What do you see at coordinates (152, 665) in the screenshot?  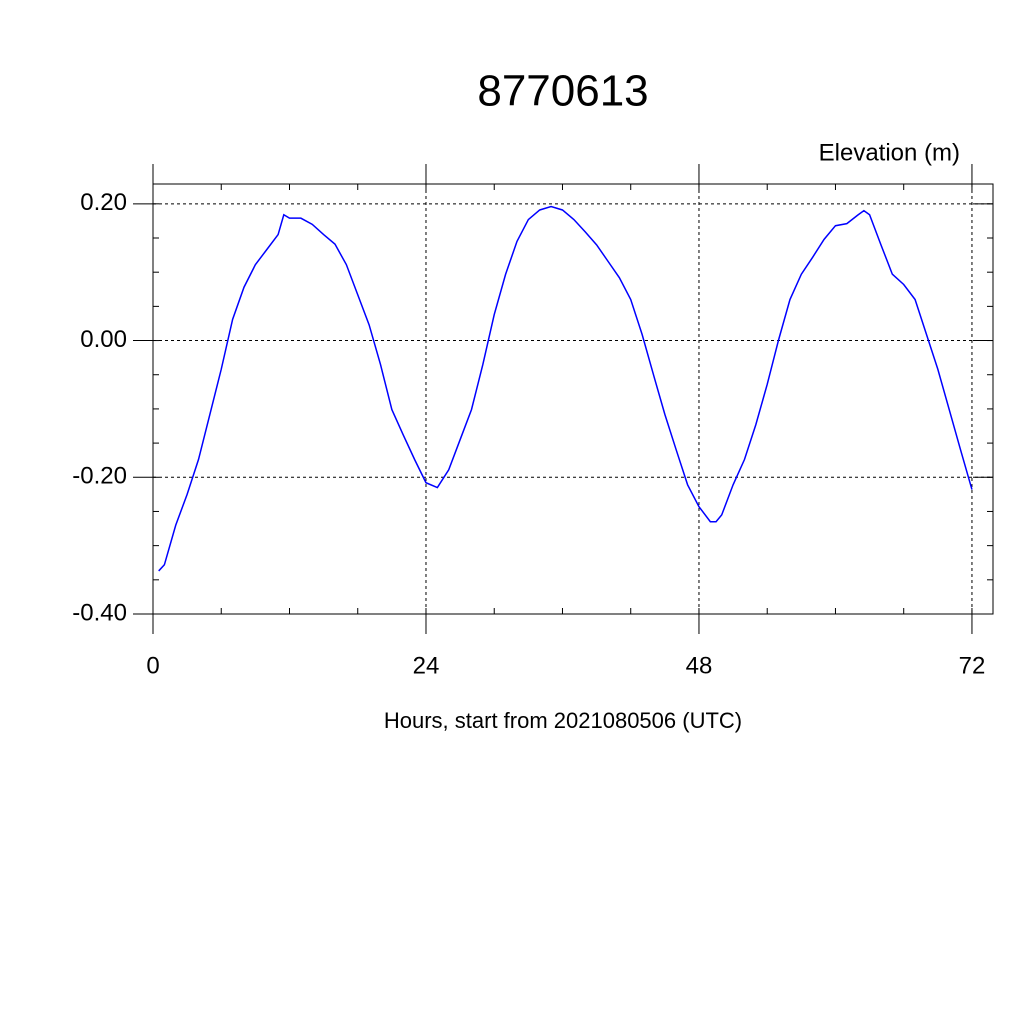 I see `x-tick-label: 0` at bounding box center [152, 665].